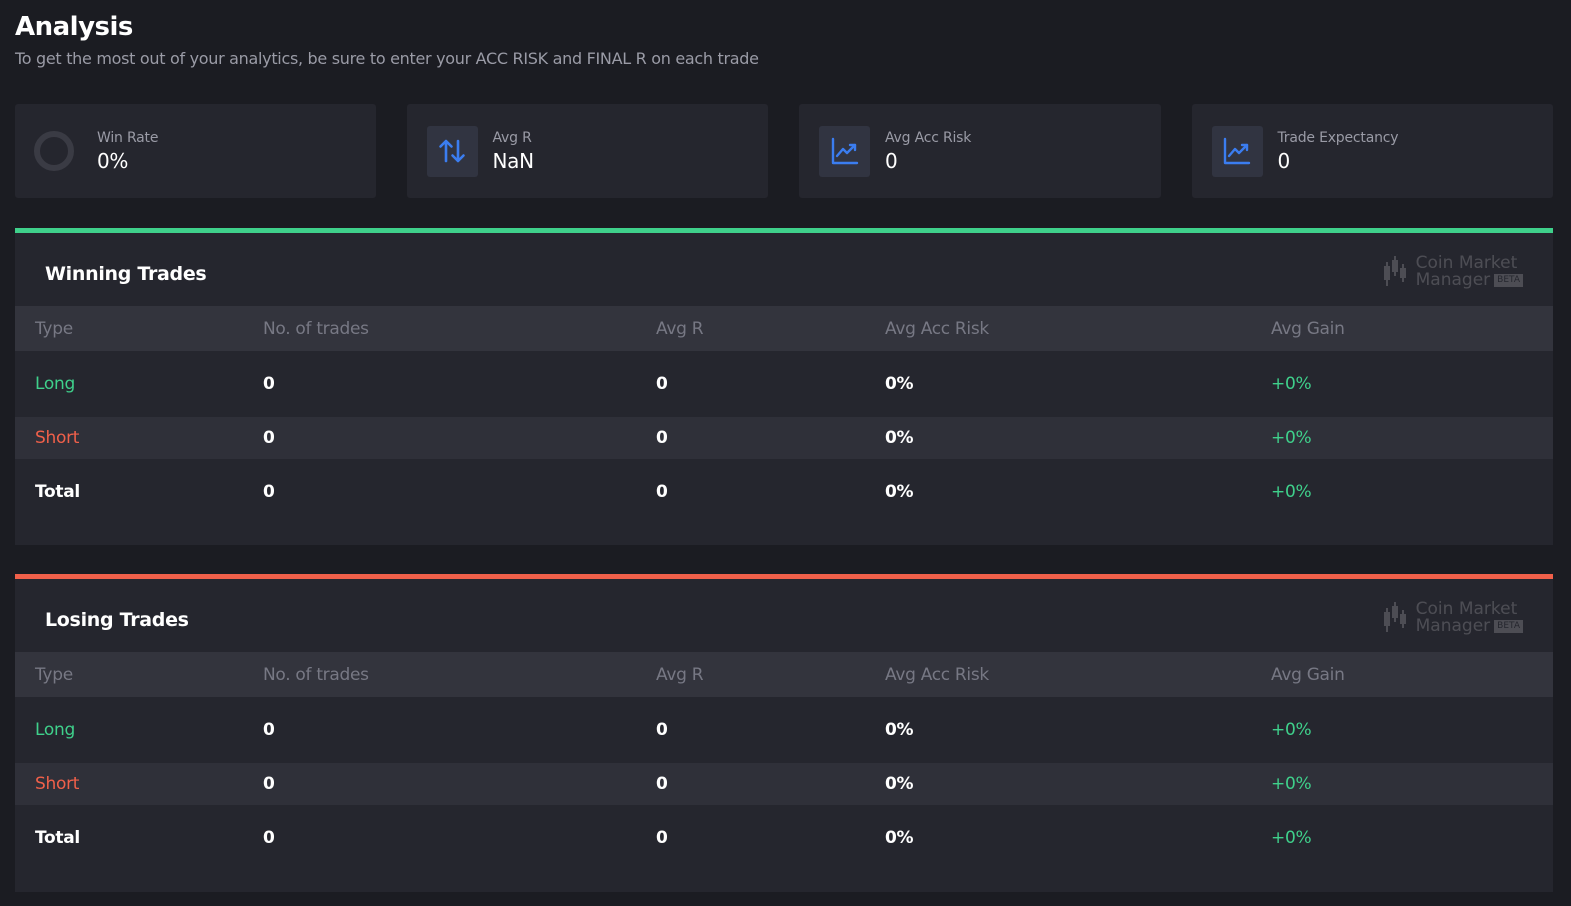 The image size is (1571, 906). I want to click on stats-row: Win Rate 0% Avg R NaN Avg Acc Risk 0, so click(784, 151).